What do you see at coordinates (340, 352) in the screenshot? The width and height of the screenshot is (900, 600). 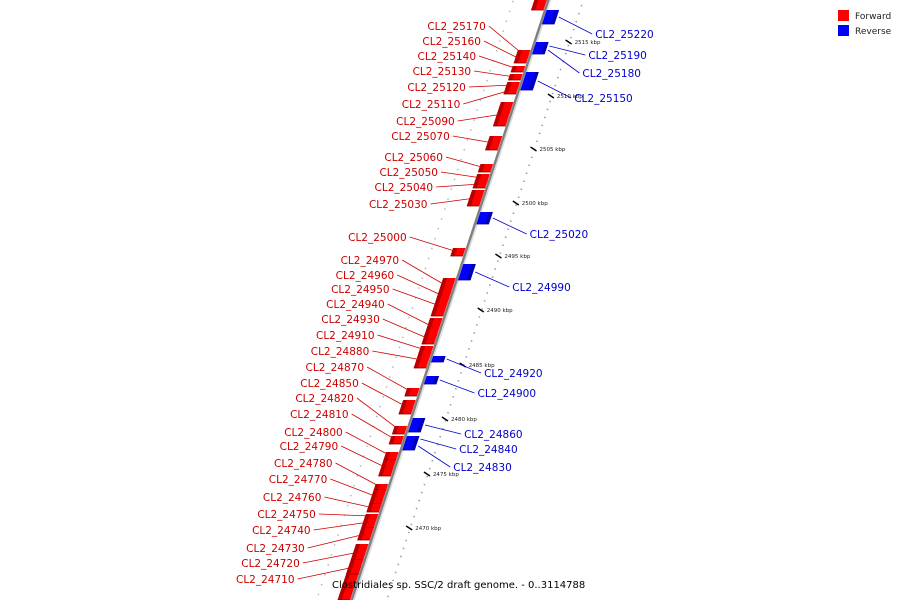 I see `gene-label-forward: CL2_24880` at bounding box center [340, 352].